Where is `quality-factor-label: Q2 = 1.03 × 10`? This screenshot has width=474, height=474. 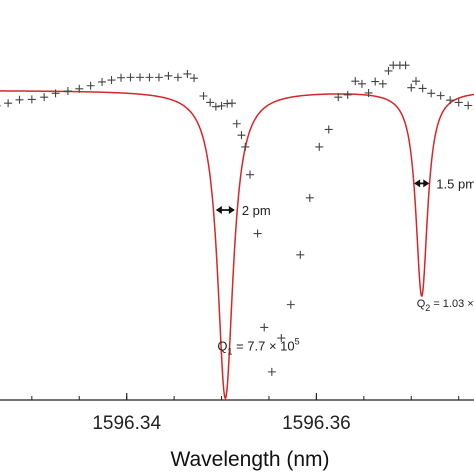
quality-factor-label: Q2 = 1.03 × 10 is located at coordinates (445, 305).